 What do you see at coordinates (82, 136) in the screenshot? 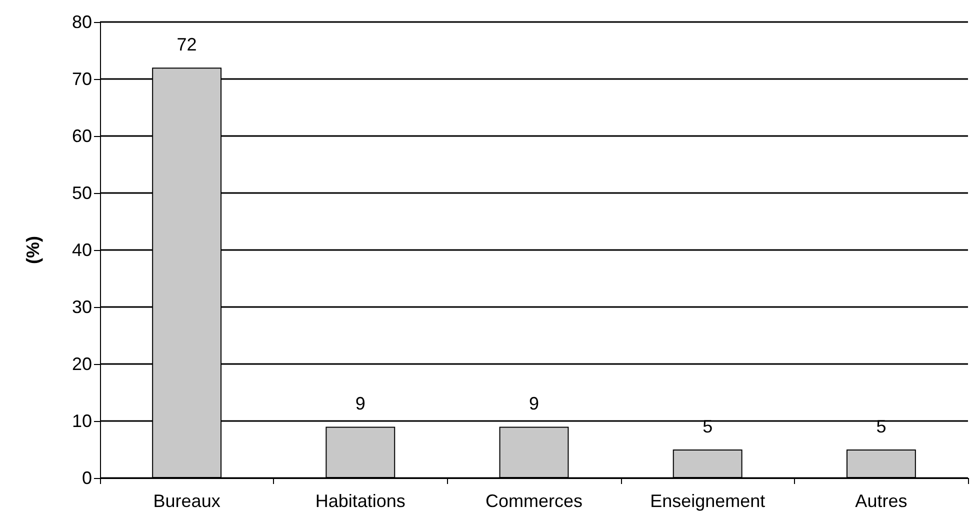
I see `y-tick-label: 60` at bounding box center [82, 136].